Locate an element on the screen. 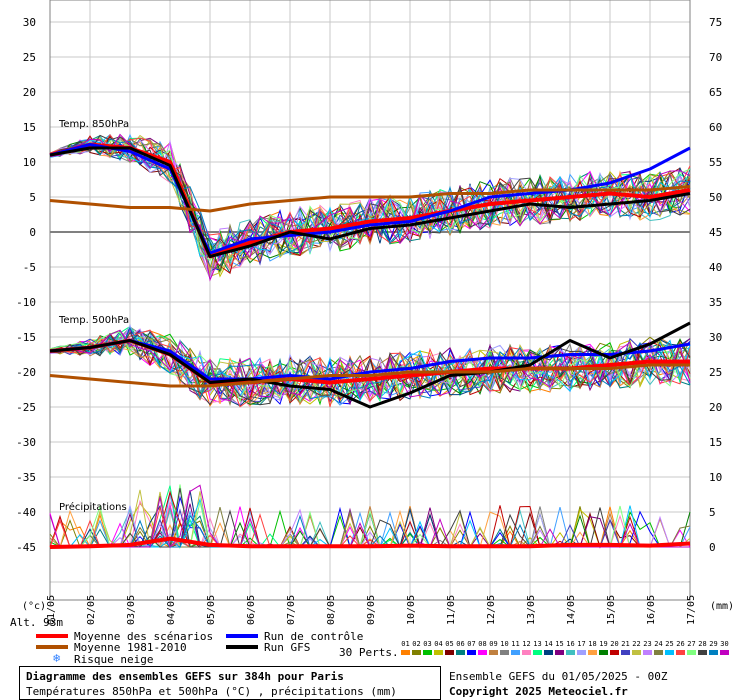  y-left-tick-label: -20 is located at coordinates (26, 372).